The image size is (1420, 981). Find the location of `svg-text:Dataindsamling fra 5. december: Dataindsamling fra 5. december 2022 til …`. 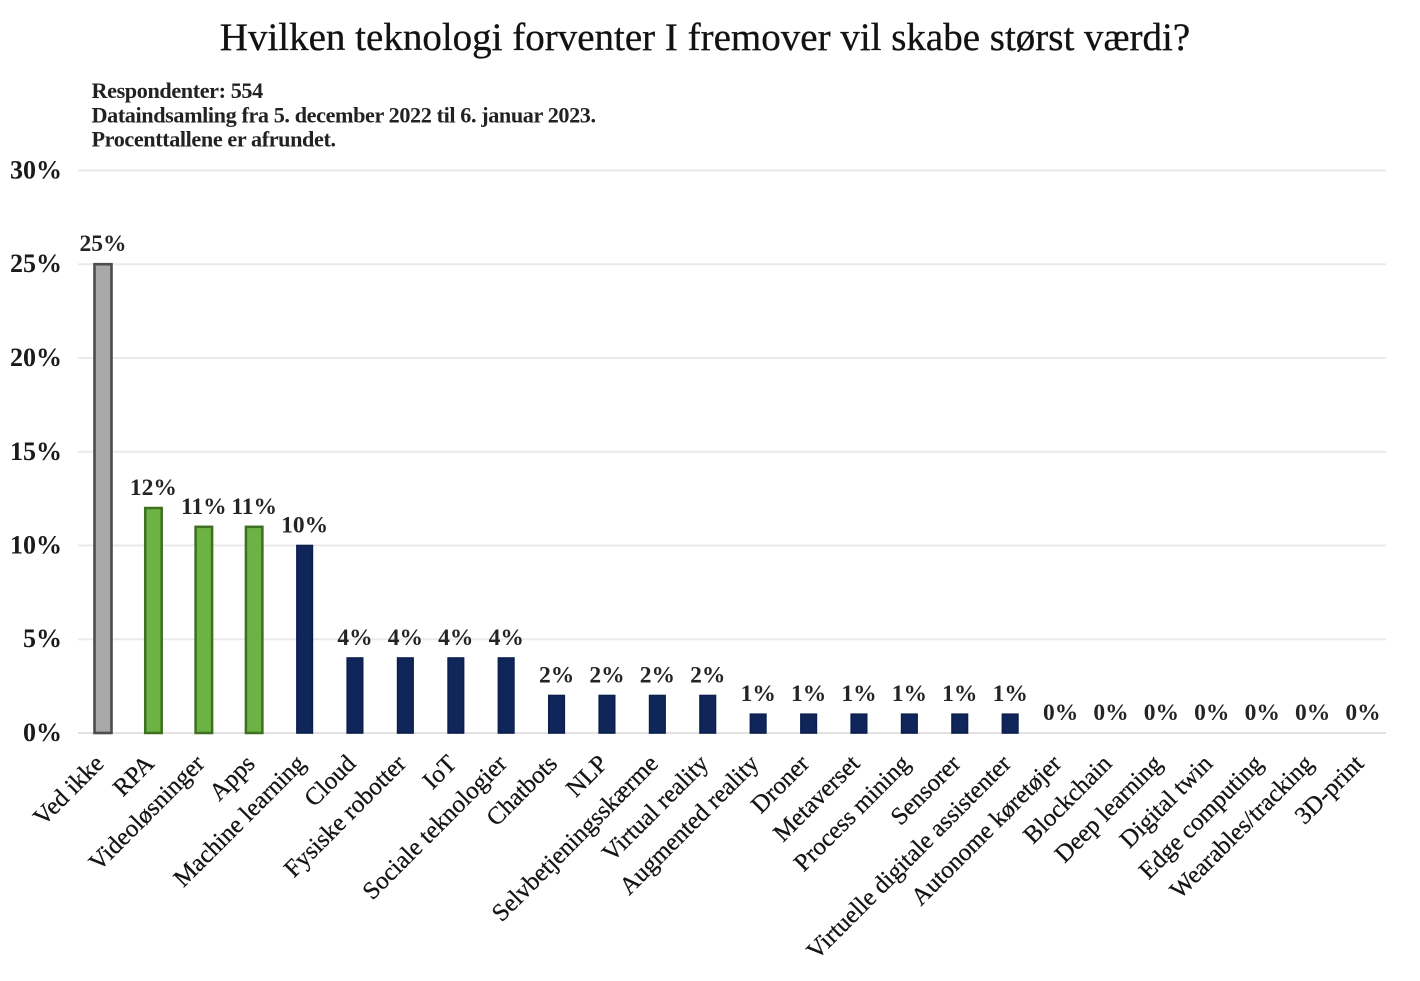

svg-text:Dataindsamling fra 5. december: Dataindsamling fra 5. december 2022 til … is located at coordinates (344, 114).